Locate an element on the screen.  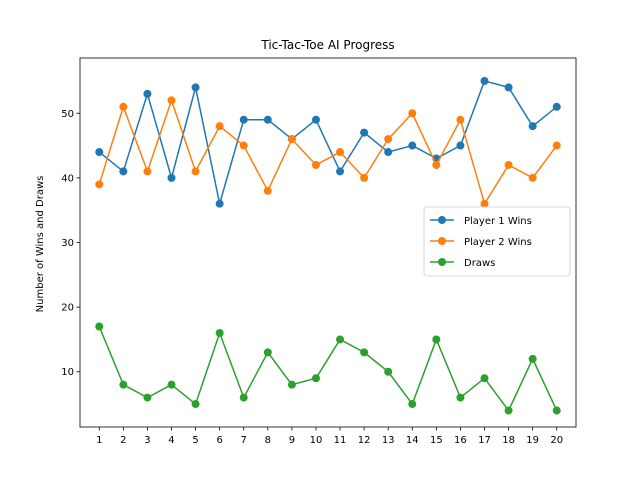
legend-box is located at coordinates (497, 241).